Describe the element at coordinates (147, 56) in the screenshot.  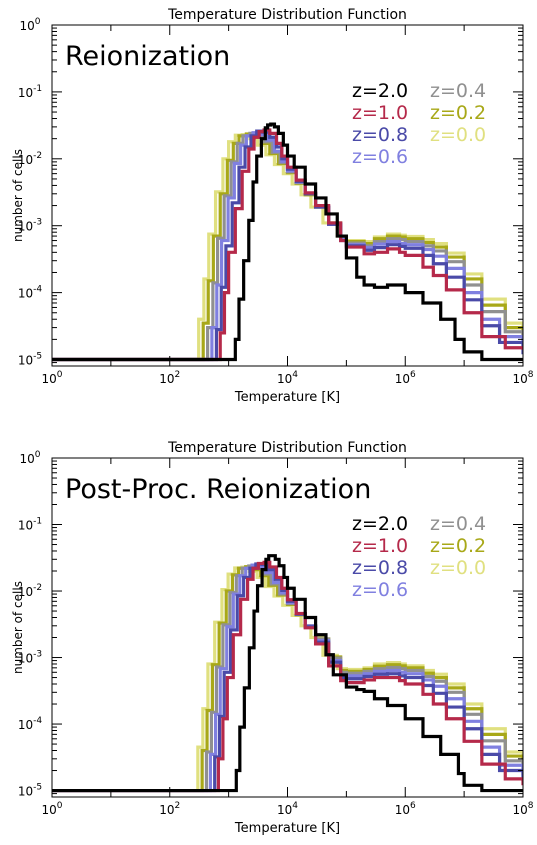
I see `panel-label: Reionization` at that location.